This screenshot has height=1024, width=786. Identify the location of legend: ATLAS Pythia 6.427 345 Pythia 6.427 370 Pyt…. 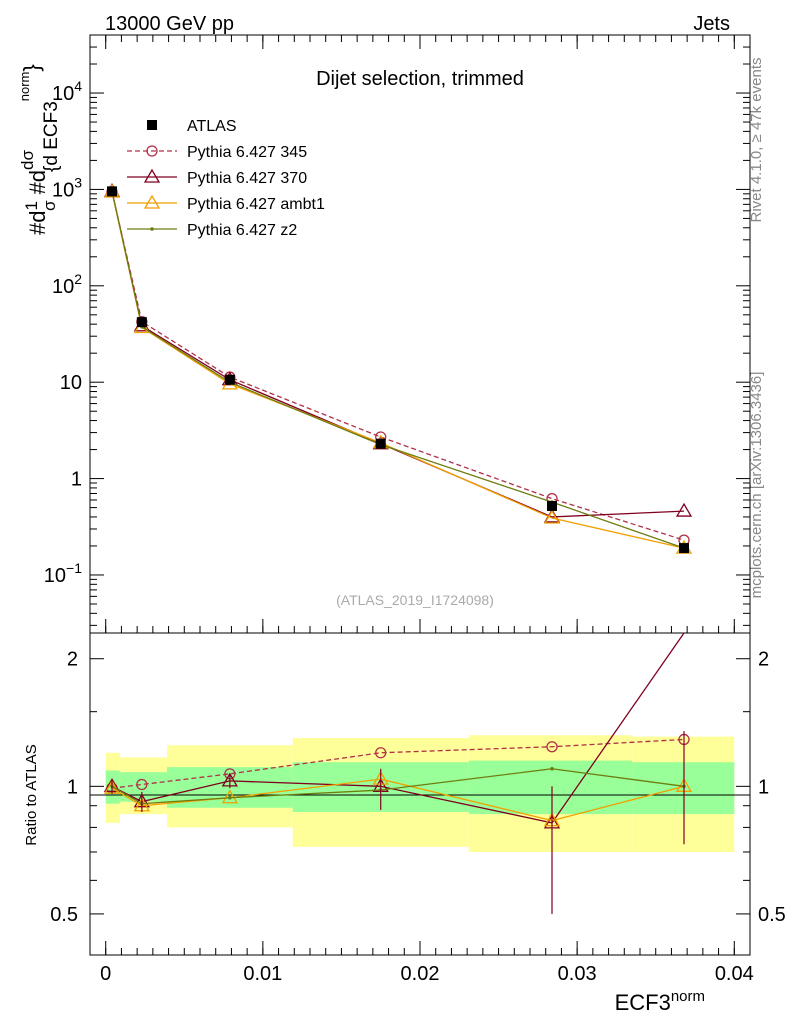
(226, 178).